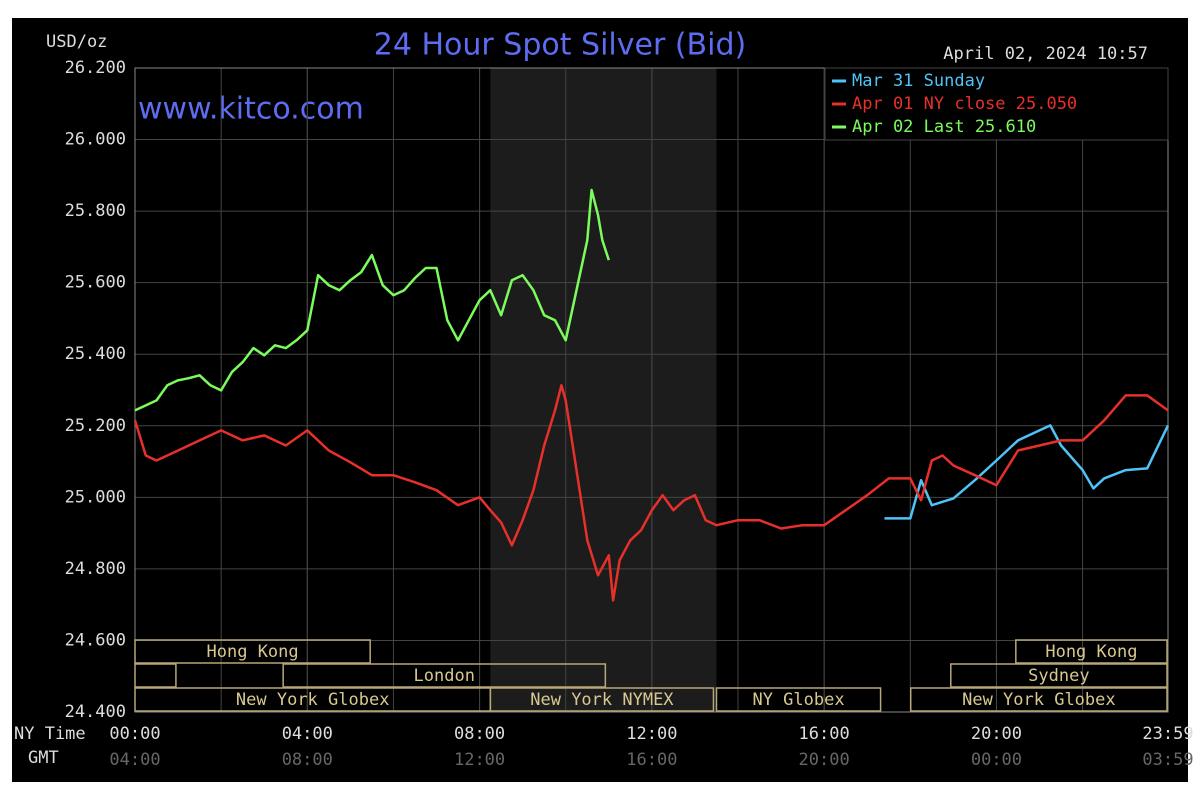 This screenshot has height=800, width=1200. What do you see at coordinates (479, 734) in the screenshot?
I see `x-tick-label: 08:00` at bounding box center [479, 734].